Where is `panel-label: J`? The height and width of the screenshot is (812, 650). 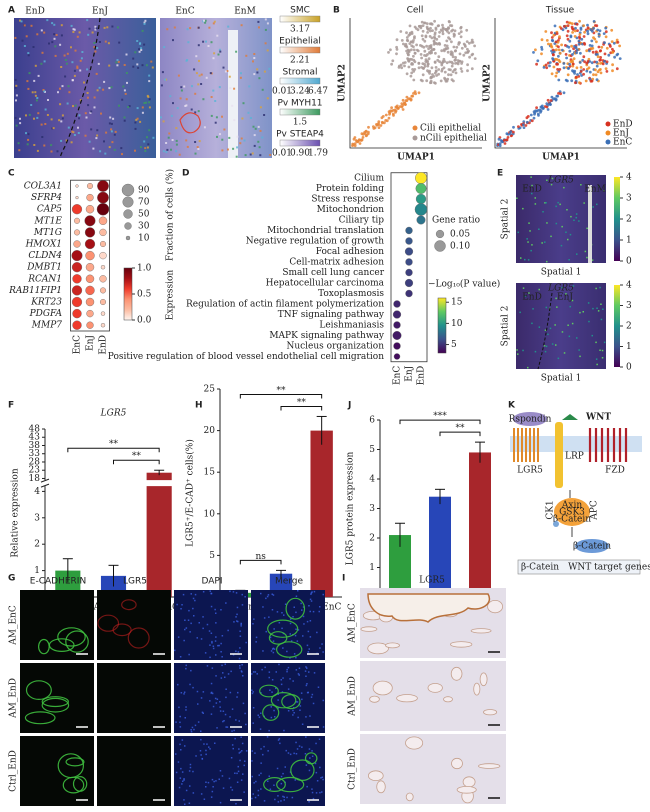 panel-label: J is located at coordinates (349, 406).